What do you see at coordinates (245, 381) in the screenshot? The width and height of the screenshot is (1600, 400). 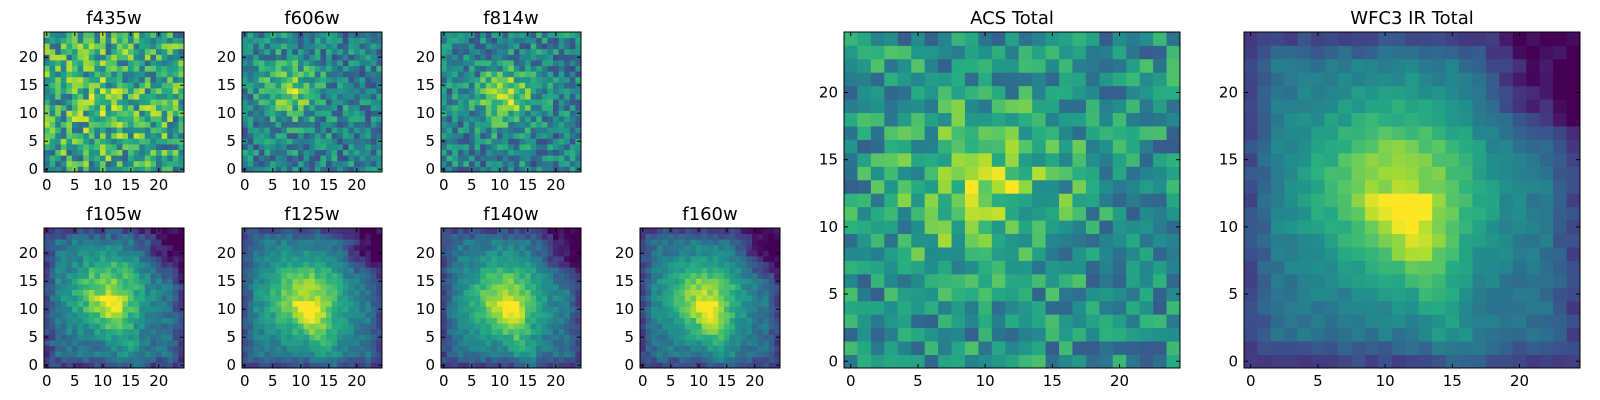 I see `x-tick-label: 0` at bounding box center [245, 381].